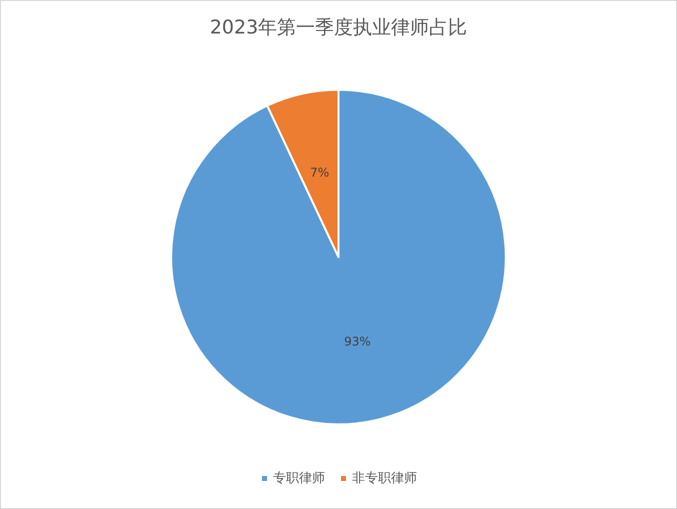 This screenshot has width=677, height=509. I want to click on legend-label: 非专职律师, so click(384, 478).